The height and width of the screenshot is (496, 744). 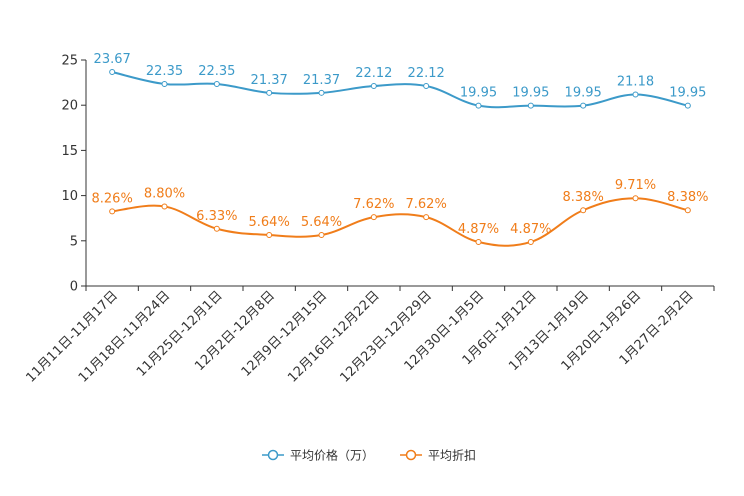 What do you see at coordinates (69, 61) in the screenshot?
I see `y-tick-label: 25` at bounding box center [69, 61].